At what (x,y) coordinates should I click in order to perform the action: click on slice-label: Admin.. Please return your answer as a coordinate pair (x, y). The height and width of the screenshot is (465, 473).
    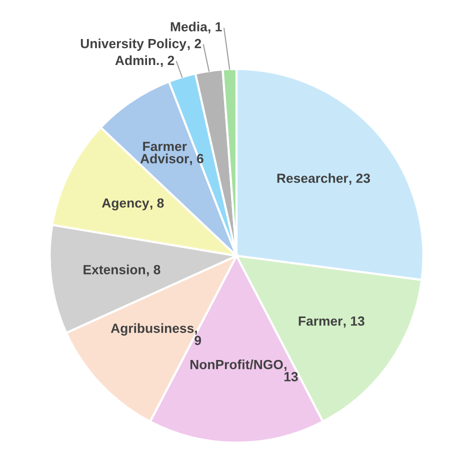
    Looking at the image, I should click on (137, 60).